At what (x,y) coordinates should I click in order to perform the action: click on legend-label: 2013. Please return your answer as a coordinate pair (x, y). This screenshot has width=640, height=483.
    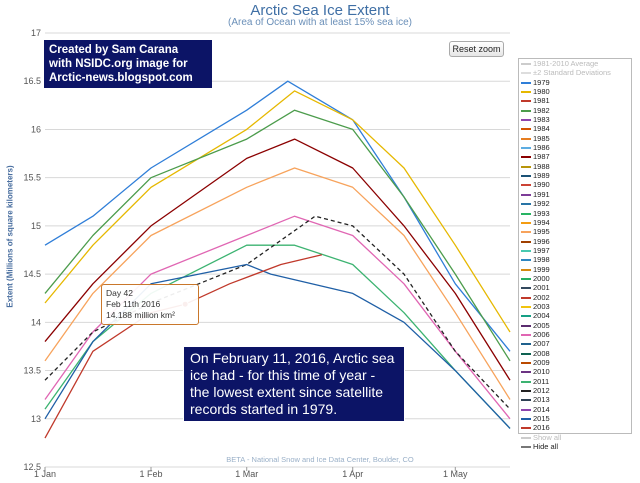
    Looking at the image, I should click on (541, 400).